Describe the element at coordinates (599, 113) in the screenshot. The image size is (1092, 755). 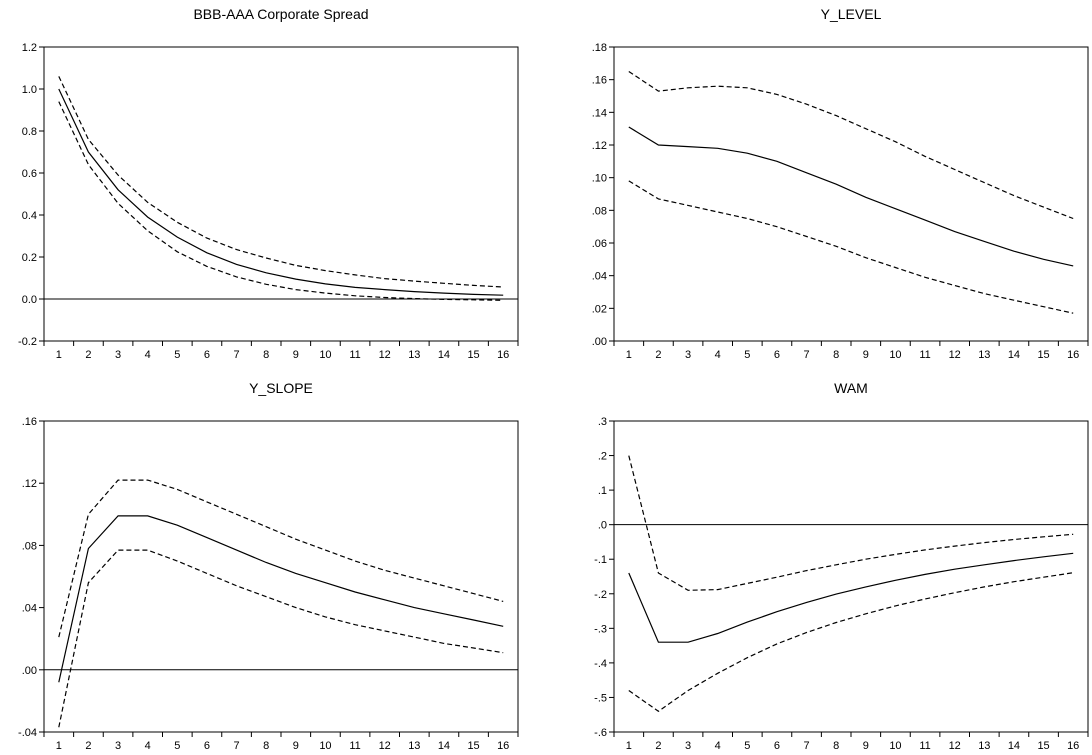
I see `y-tick-label: .14` at that location.